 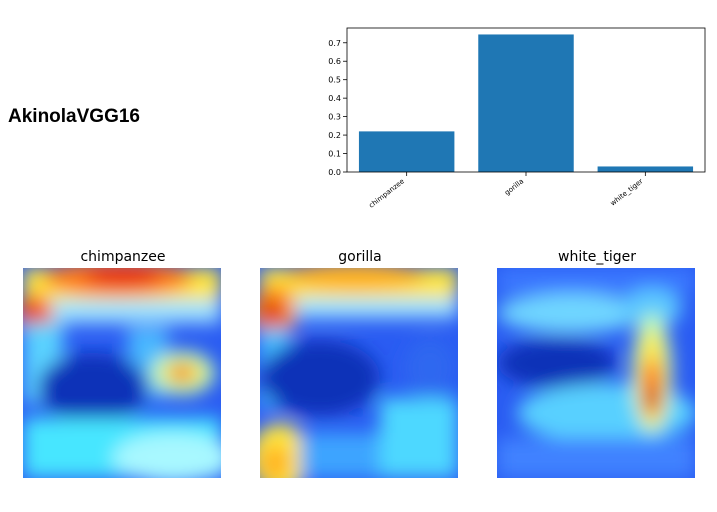 I want to click on y-tick-label: 0.0, so click(x=334, y=172).